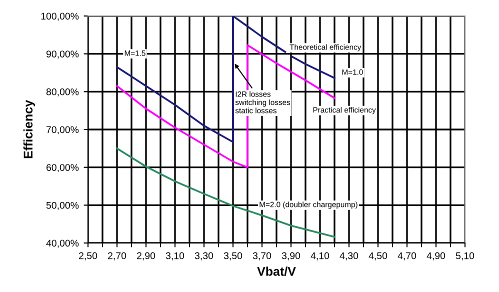 The height and width of the screenshot is (292, 499). I want to click on x-tick-label: 3,50, so click(233, 256).